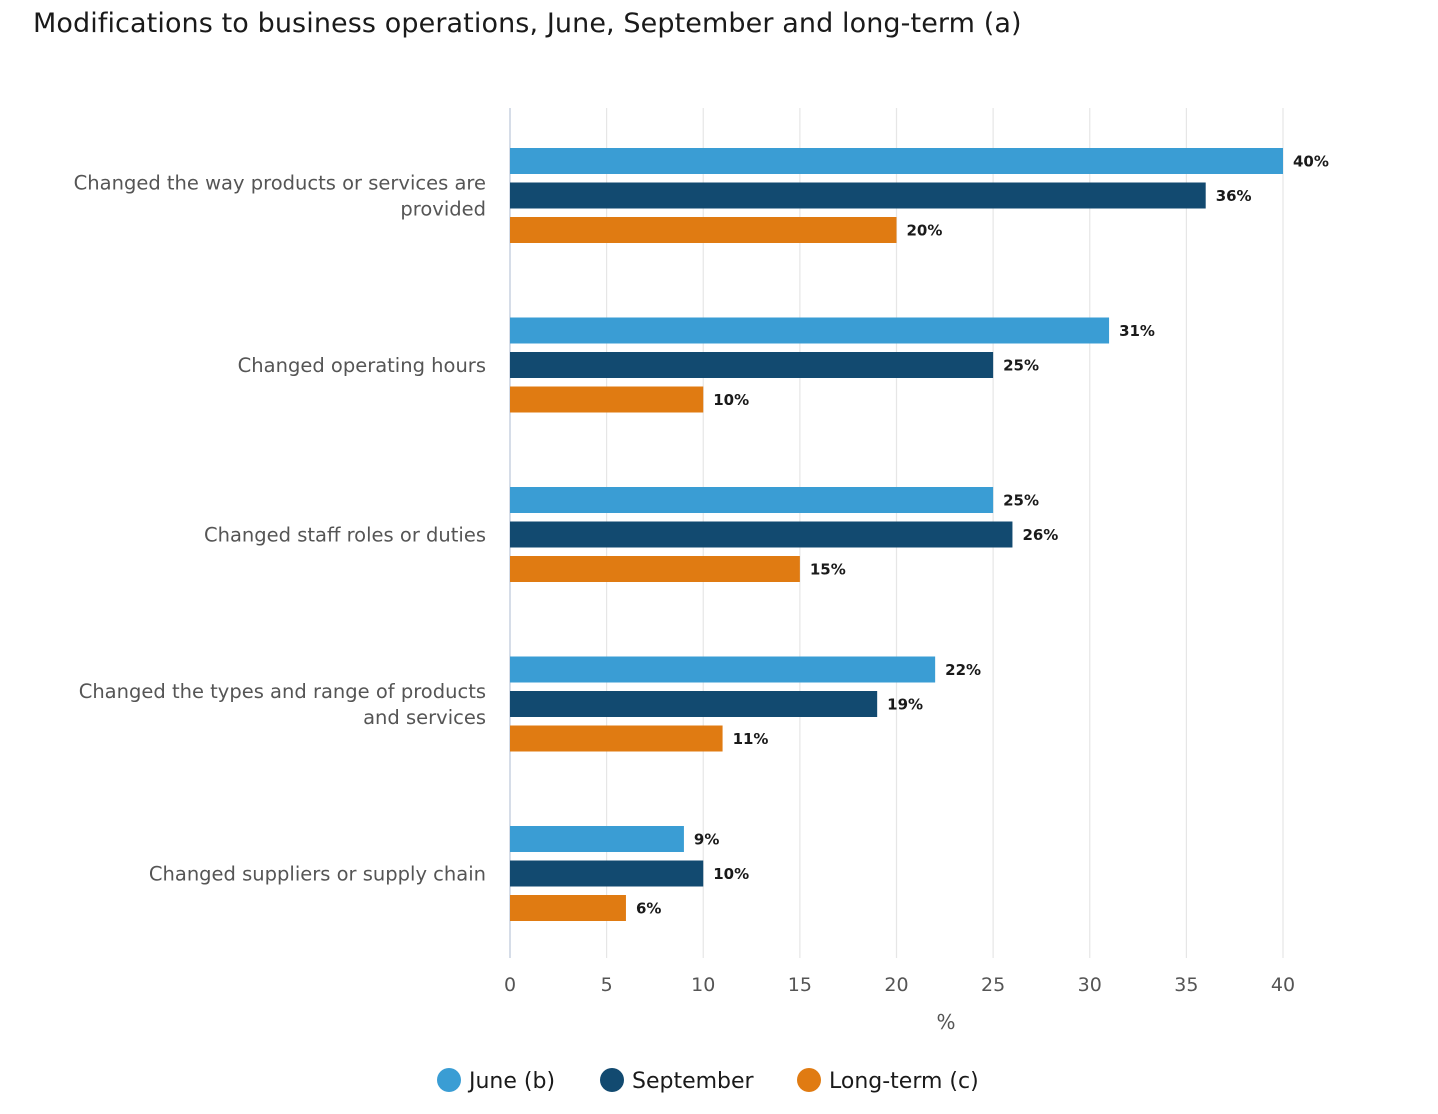  What do you see at coordinates (510, 985) in the screenshot?
I see `x-tick-label-0: 0` at bounding box center [510, 985].